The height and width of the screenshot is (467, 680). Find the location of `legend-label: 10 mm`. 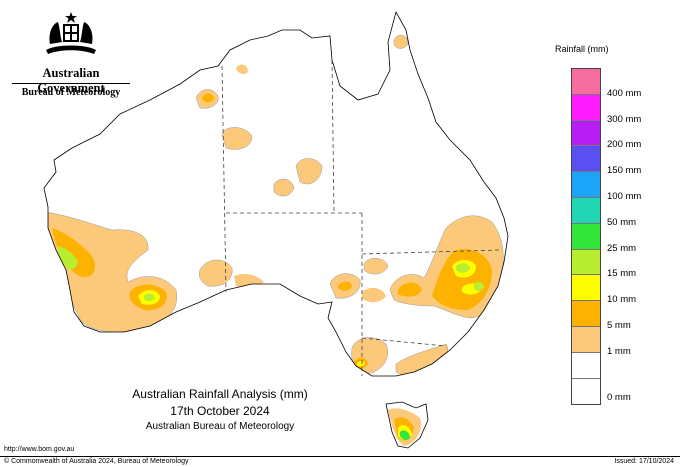

legend-label: 10 mm is located at coordinates (622, 300).